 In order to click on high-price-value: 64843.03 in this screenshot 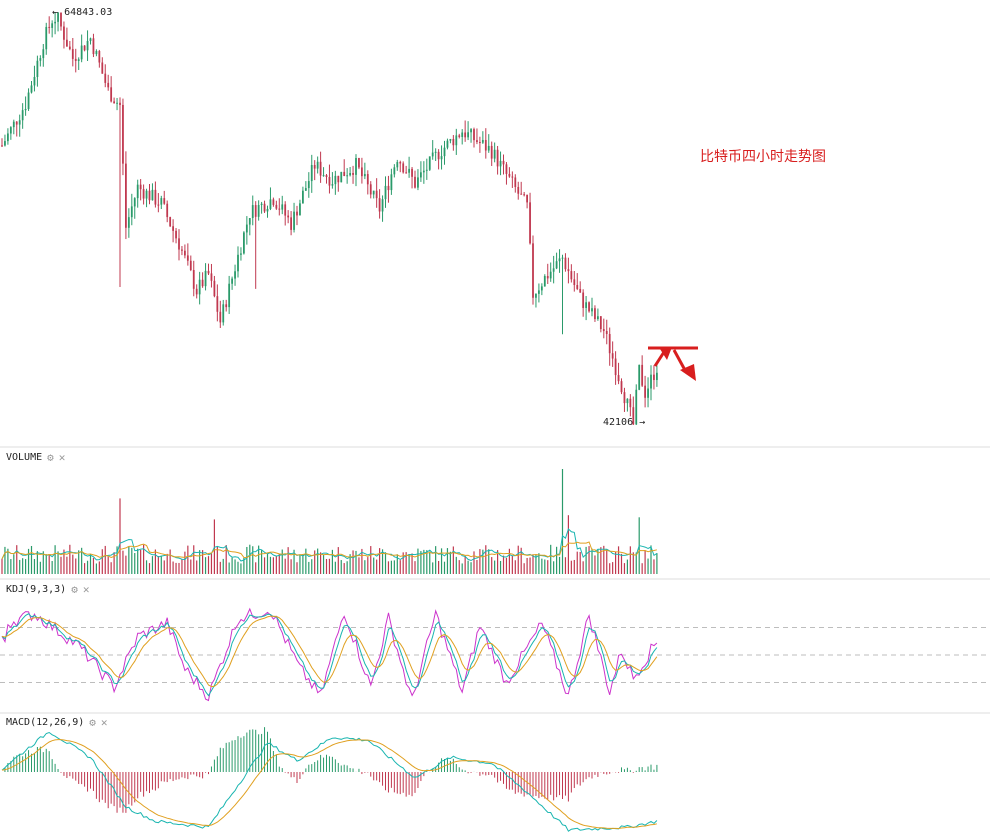, I will do `click(88, 12)`.